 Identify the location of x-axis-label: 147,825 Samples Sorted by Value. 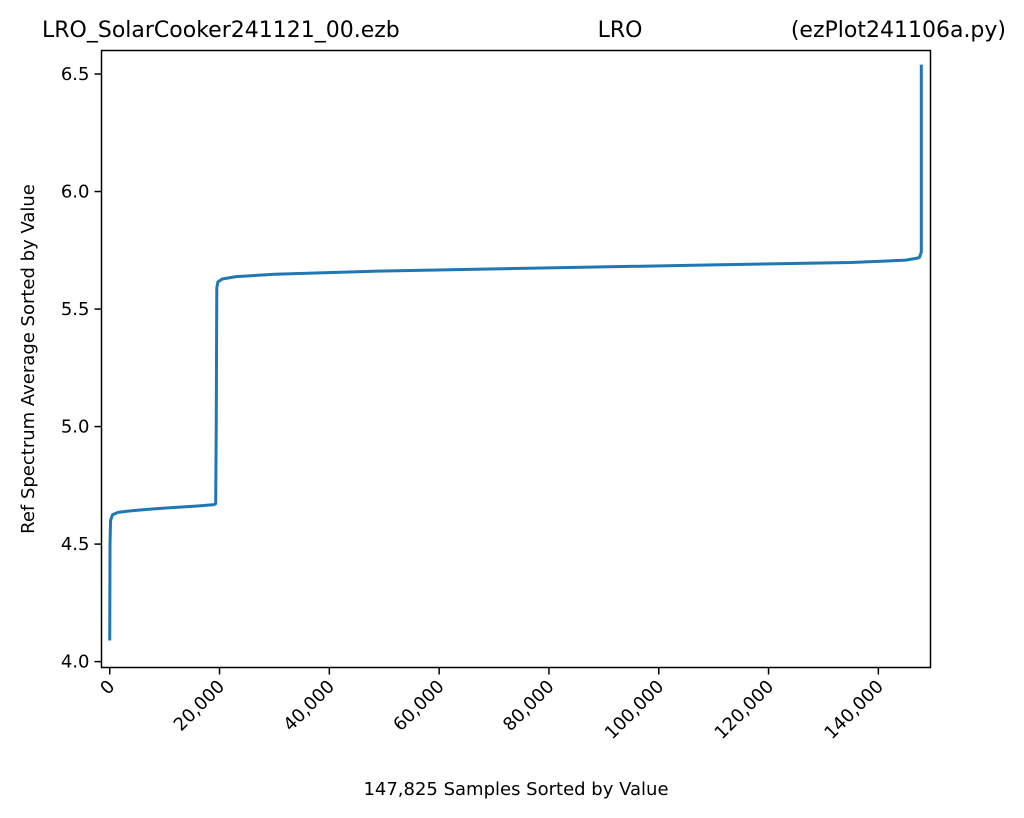
(515, 789).